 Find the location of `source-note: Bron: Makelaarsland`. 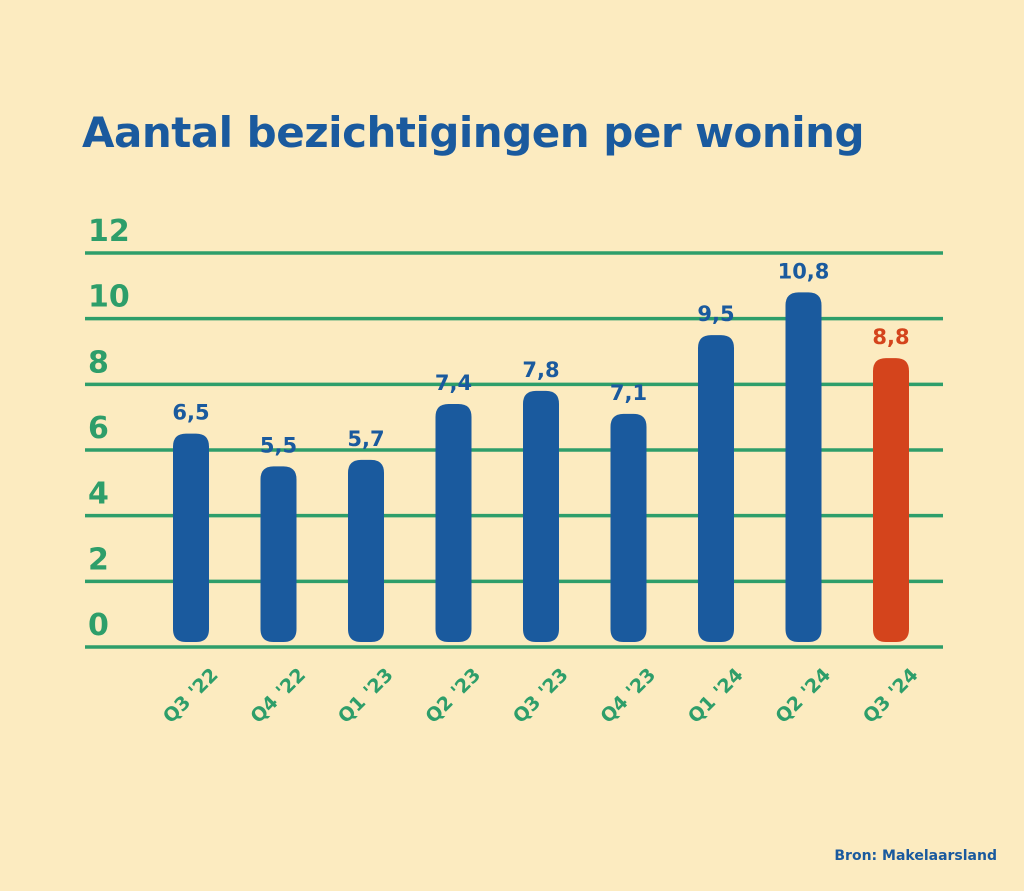

source-note: Bron: Makelaarsland is located at coordinates (915, 856).